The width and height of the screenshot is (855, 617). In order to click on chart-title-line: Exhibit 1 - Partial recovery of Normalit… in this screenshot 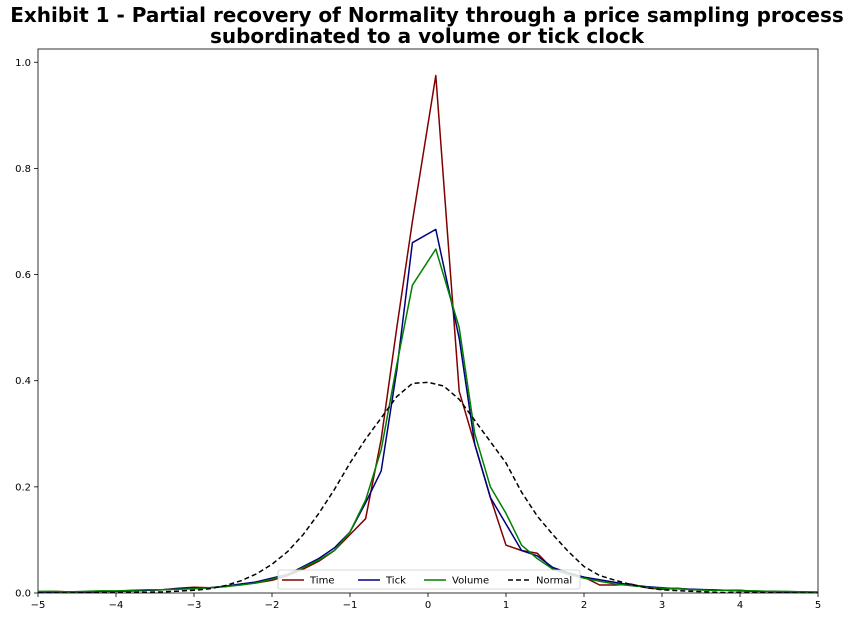, I will do `click(427, 15)`.